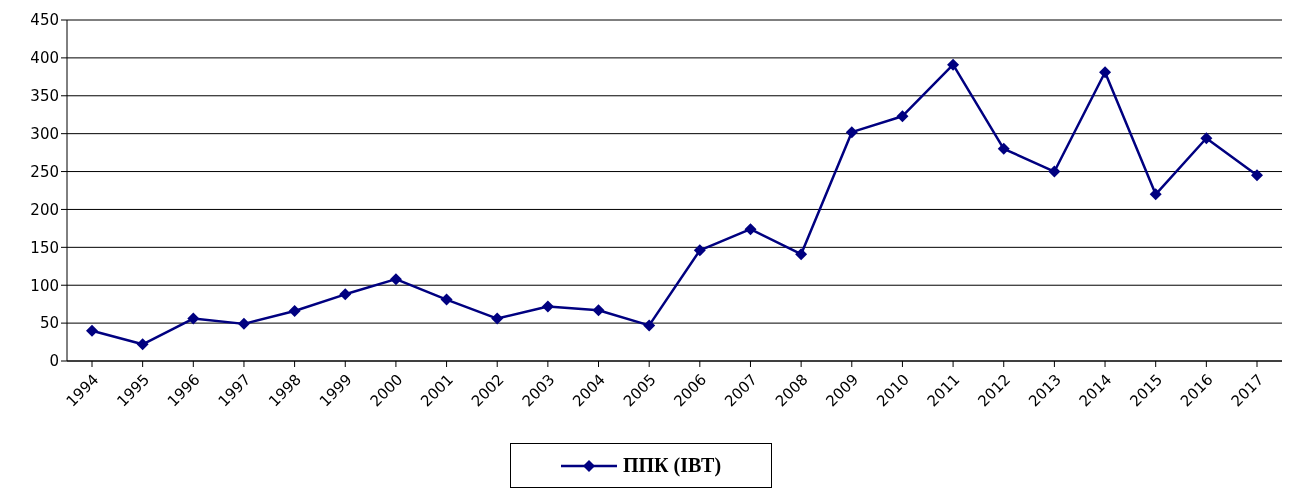  Describe the element at coordinates (44, 20) in the screenshot. I see `y-tick-label: 450` at that location.